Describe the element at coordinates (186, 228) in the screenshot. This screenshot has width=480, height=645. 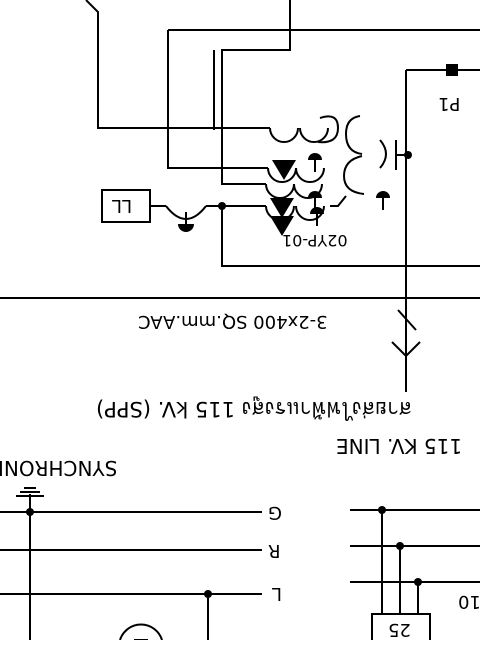
I see `ground-semicircle` at that location.